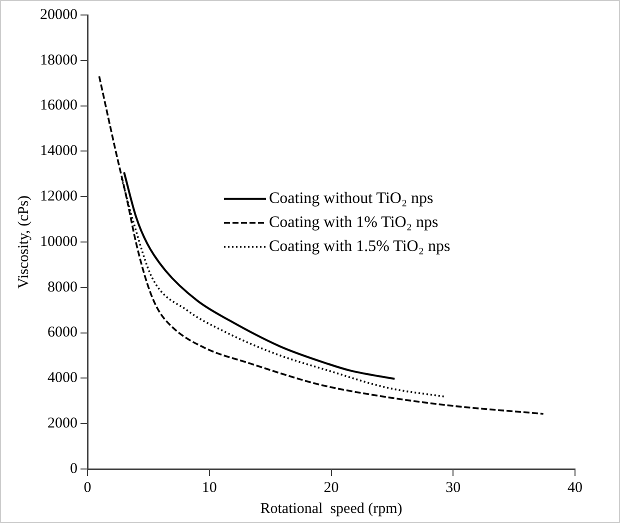  I want to click on legend-label: Coating with 1.5% TiO₂ nps, so click(359, 247).